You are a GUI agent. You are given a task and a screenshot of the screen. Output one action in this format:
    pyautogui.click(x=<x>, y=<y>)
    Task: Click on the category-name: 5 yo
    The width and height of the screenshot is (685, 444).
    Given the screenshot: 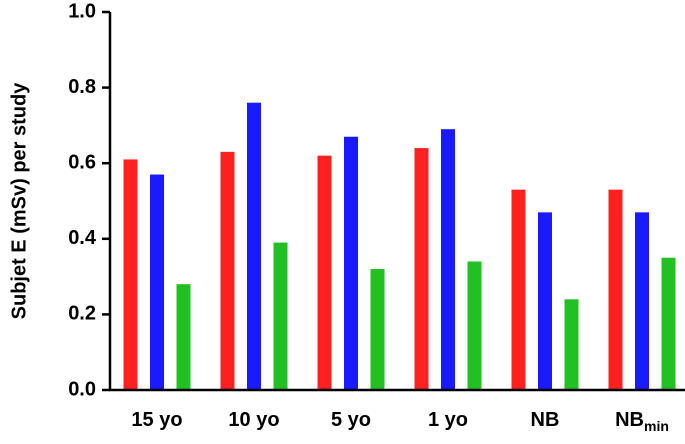 What is the action you would take?
    pyautogui.click(x=351, y=420)
    